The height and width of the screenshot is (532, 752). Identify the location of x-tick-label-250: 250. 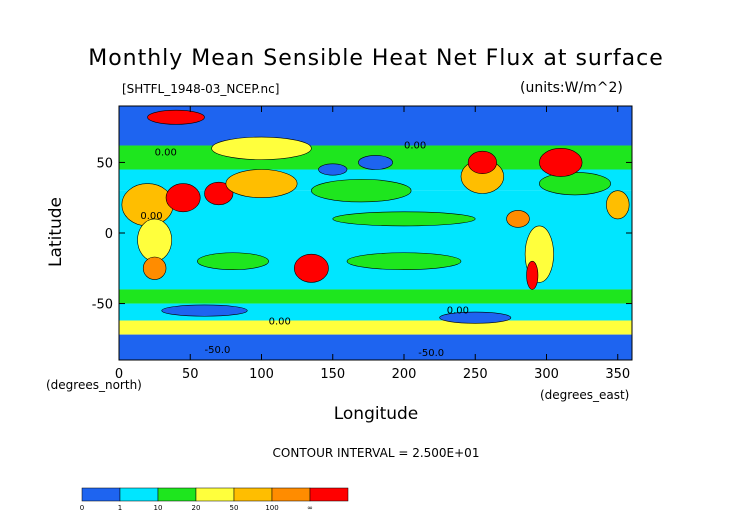
(475, 374).